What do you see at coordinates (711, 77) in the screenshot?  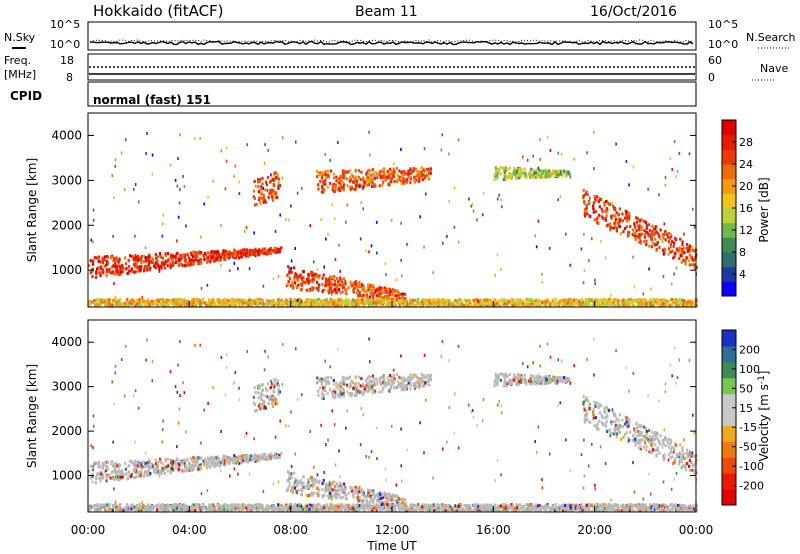 I see `freq-right-tick-bottom: 0` at bounding box center [711, 77].